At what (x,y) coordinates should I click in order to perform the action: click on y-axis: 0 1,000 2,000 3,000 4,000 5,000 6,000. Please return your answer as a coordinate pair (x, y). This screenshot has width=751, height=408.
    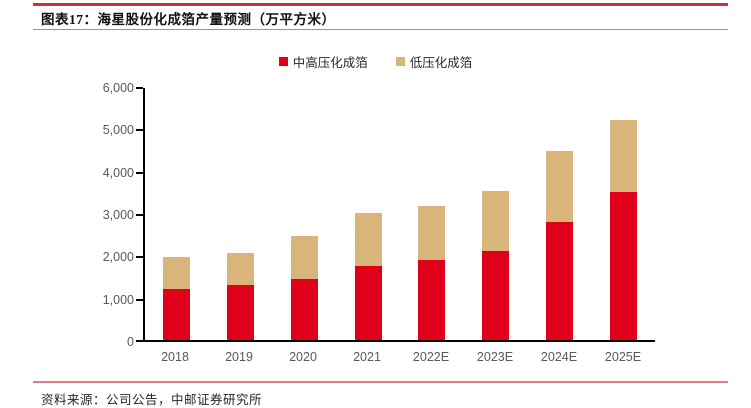
    Looking at the image, I should click on (67, 215).